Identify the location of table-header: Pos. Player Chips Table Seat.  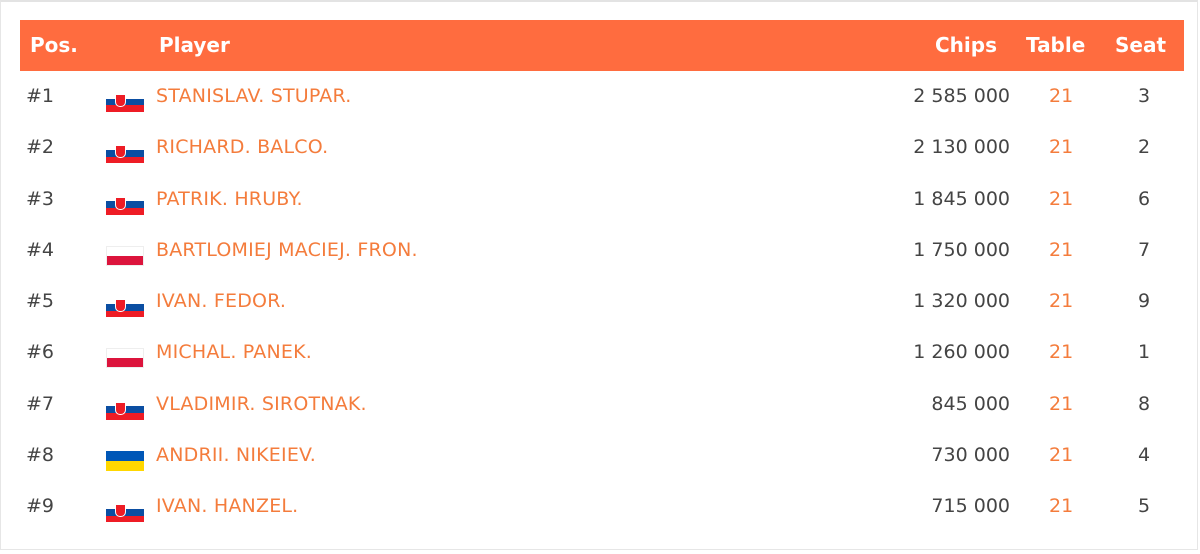
(602, 45).